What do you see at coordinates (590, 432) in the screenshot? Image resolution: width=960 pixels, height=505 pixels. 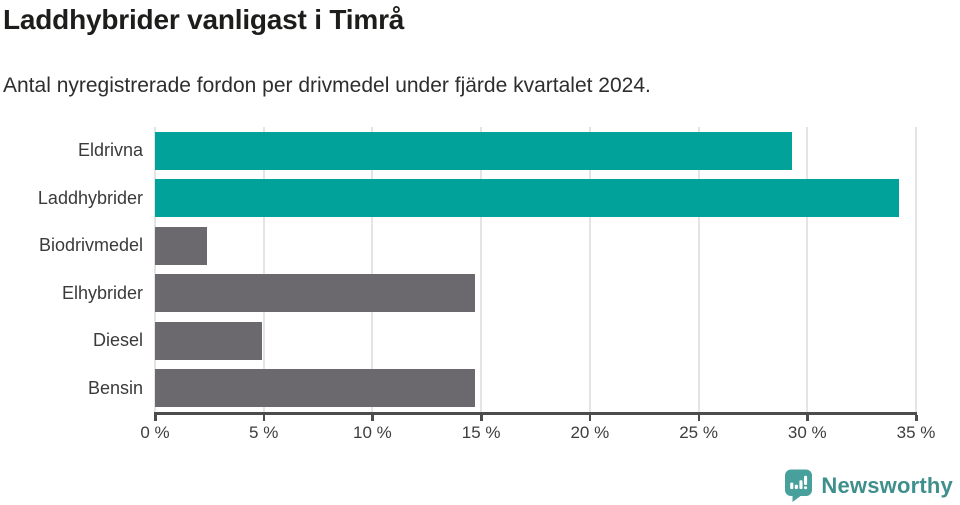 I see `x-tick-label: 20 %` at bounding box center [590, 432].